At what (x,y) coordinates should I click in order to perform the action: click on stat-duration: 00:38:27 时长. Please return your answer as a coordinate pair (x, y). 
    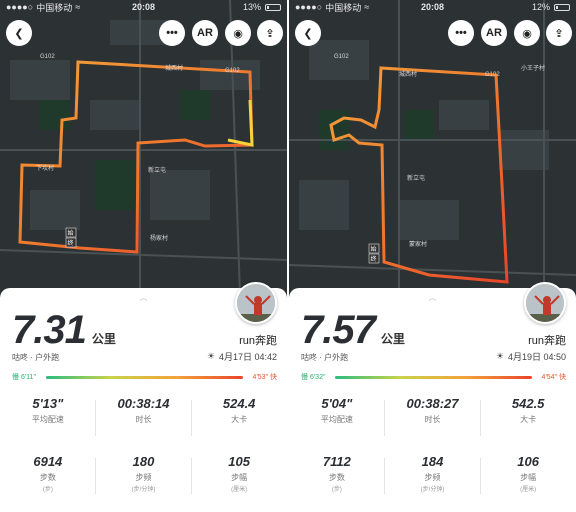
    Looking at the image, I should click on (433, 417).